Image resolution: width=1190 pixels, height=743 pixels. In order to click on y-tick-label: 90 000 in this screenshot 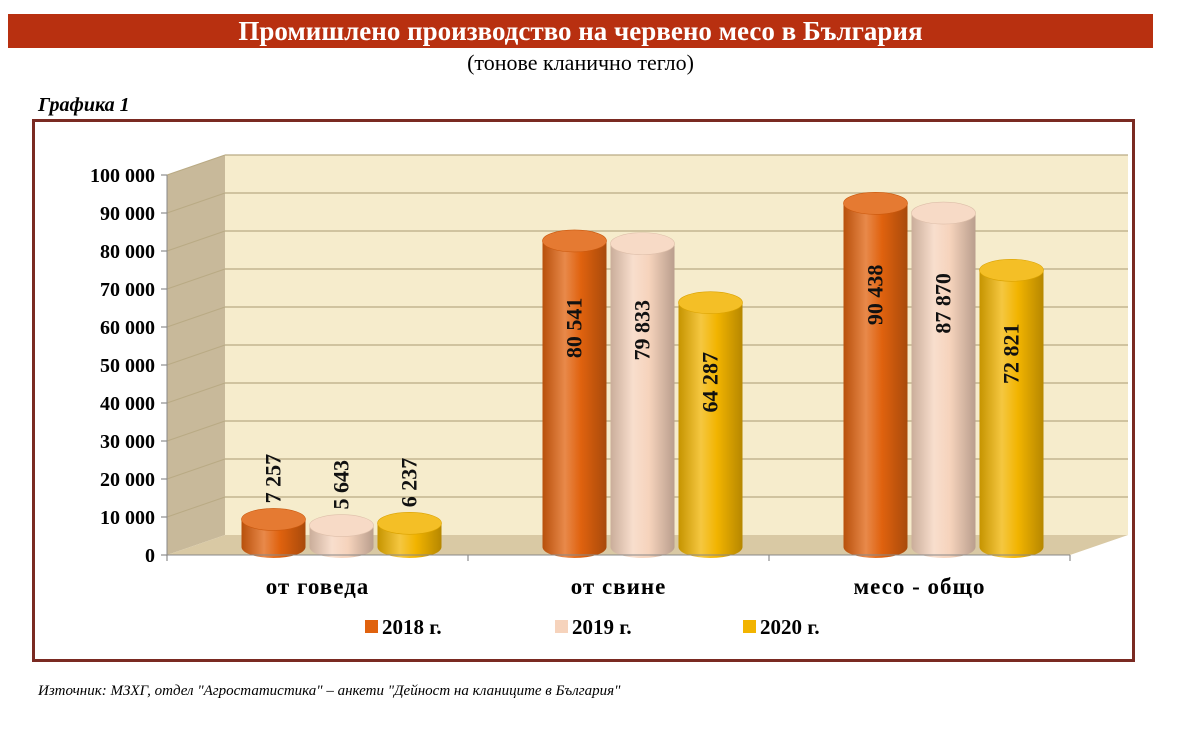, I will do `click(127, 214)`.